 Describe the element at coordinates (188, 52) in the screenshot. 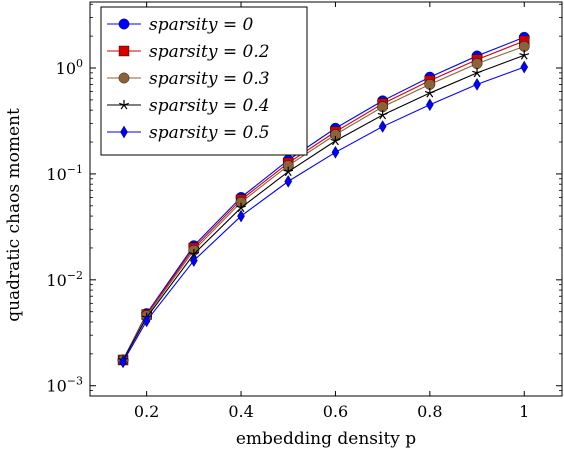

I see `legend-entry: sparsity = 0.2` at that location.